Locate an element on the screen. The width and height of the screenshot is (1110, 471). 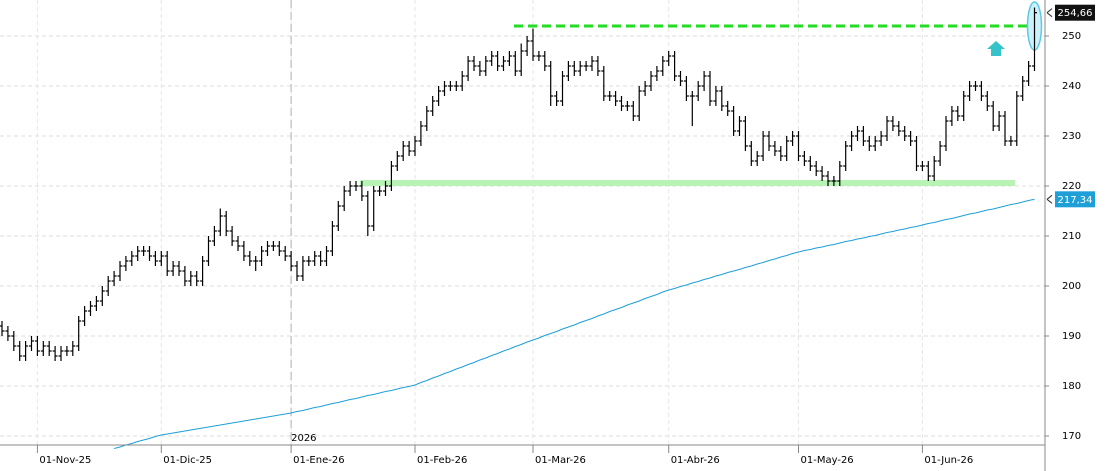
y-tick-label: 180 is located at coordinates (1071, 386).